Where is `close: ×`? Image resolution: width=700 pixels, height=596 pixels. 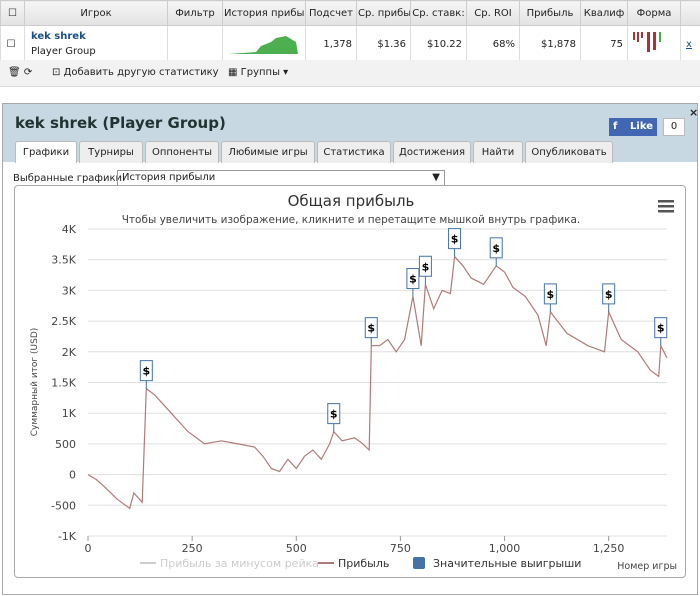 close: × is located at coordinates (694, 112).